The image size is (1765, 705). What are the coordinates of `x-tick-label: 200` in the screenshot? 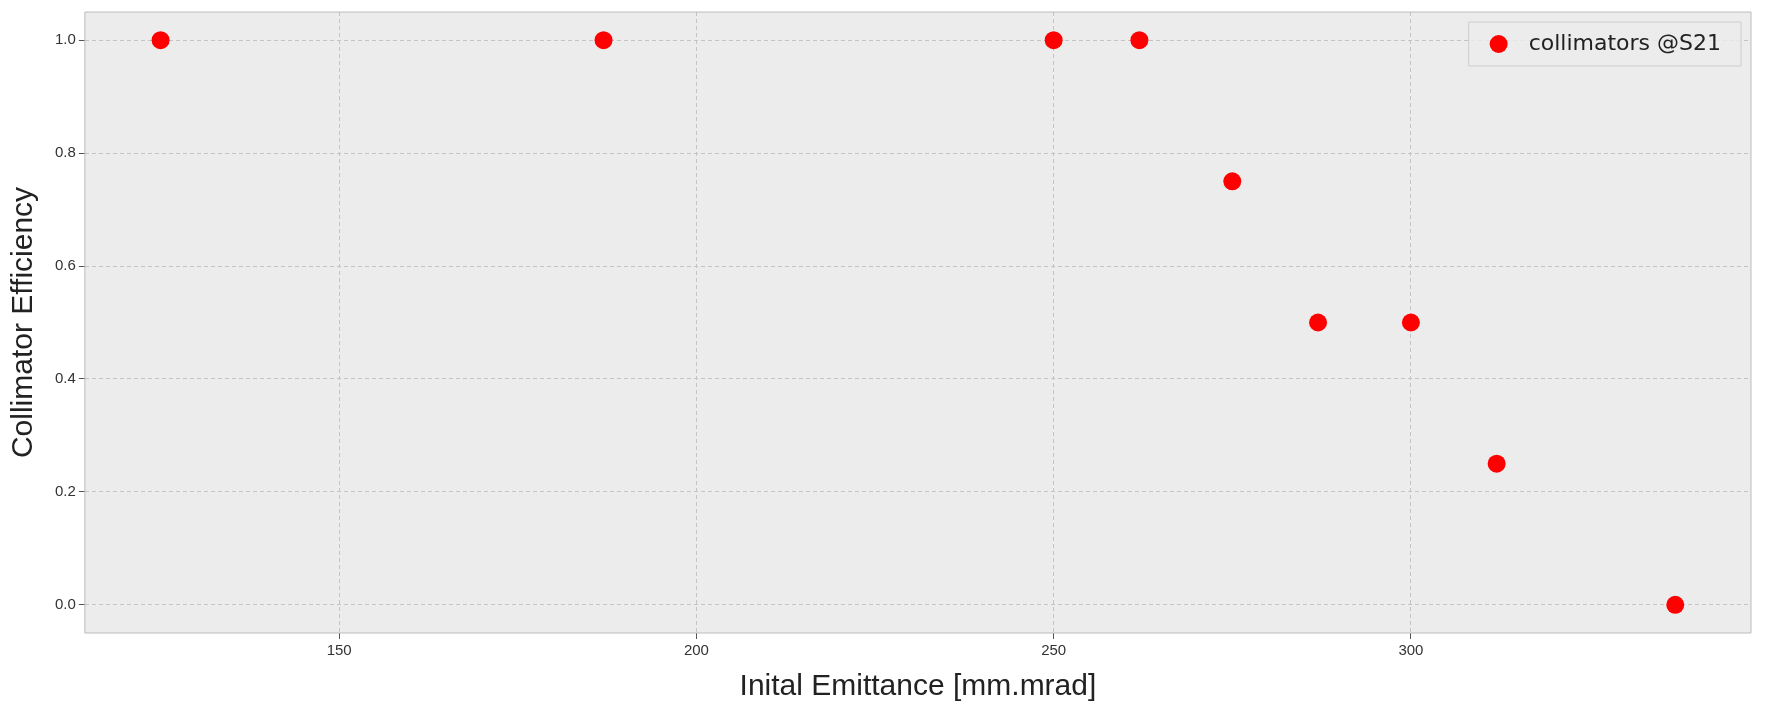 It's located at (696, 650).